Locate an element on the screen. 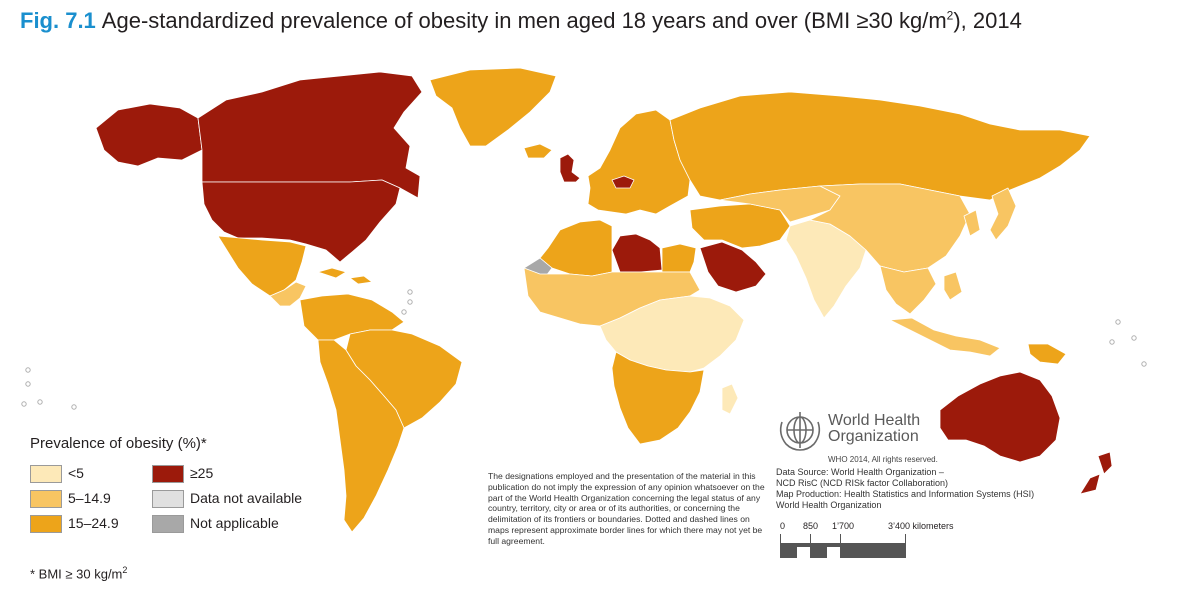 Image resolution: width=1200 pixels, height=600 pixels. region-united-states is located at coordinates (301, 221).